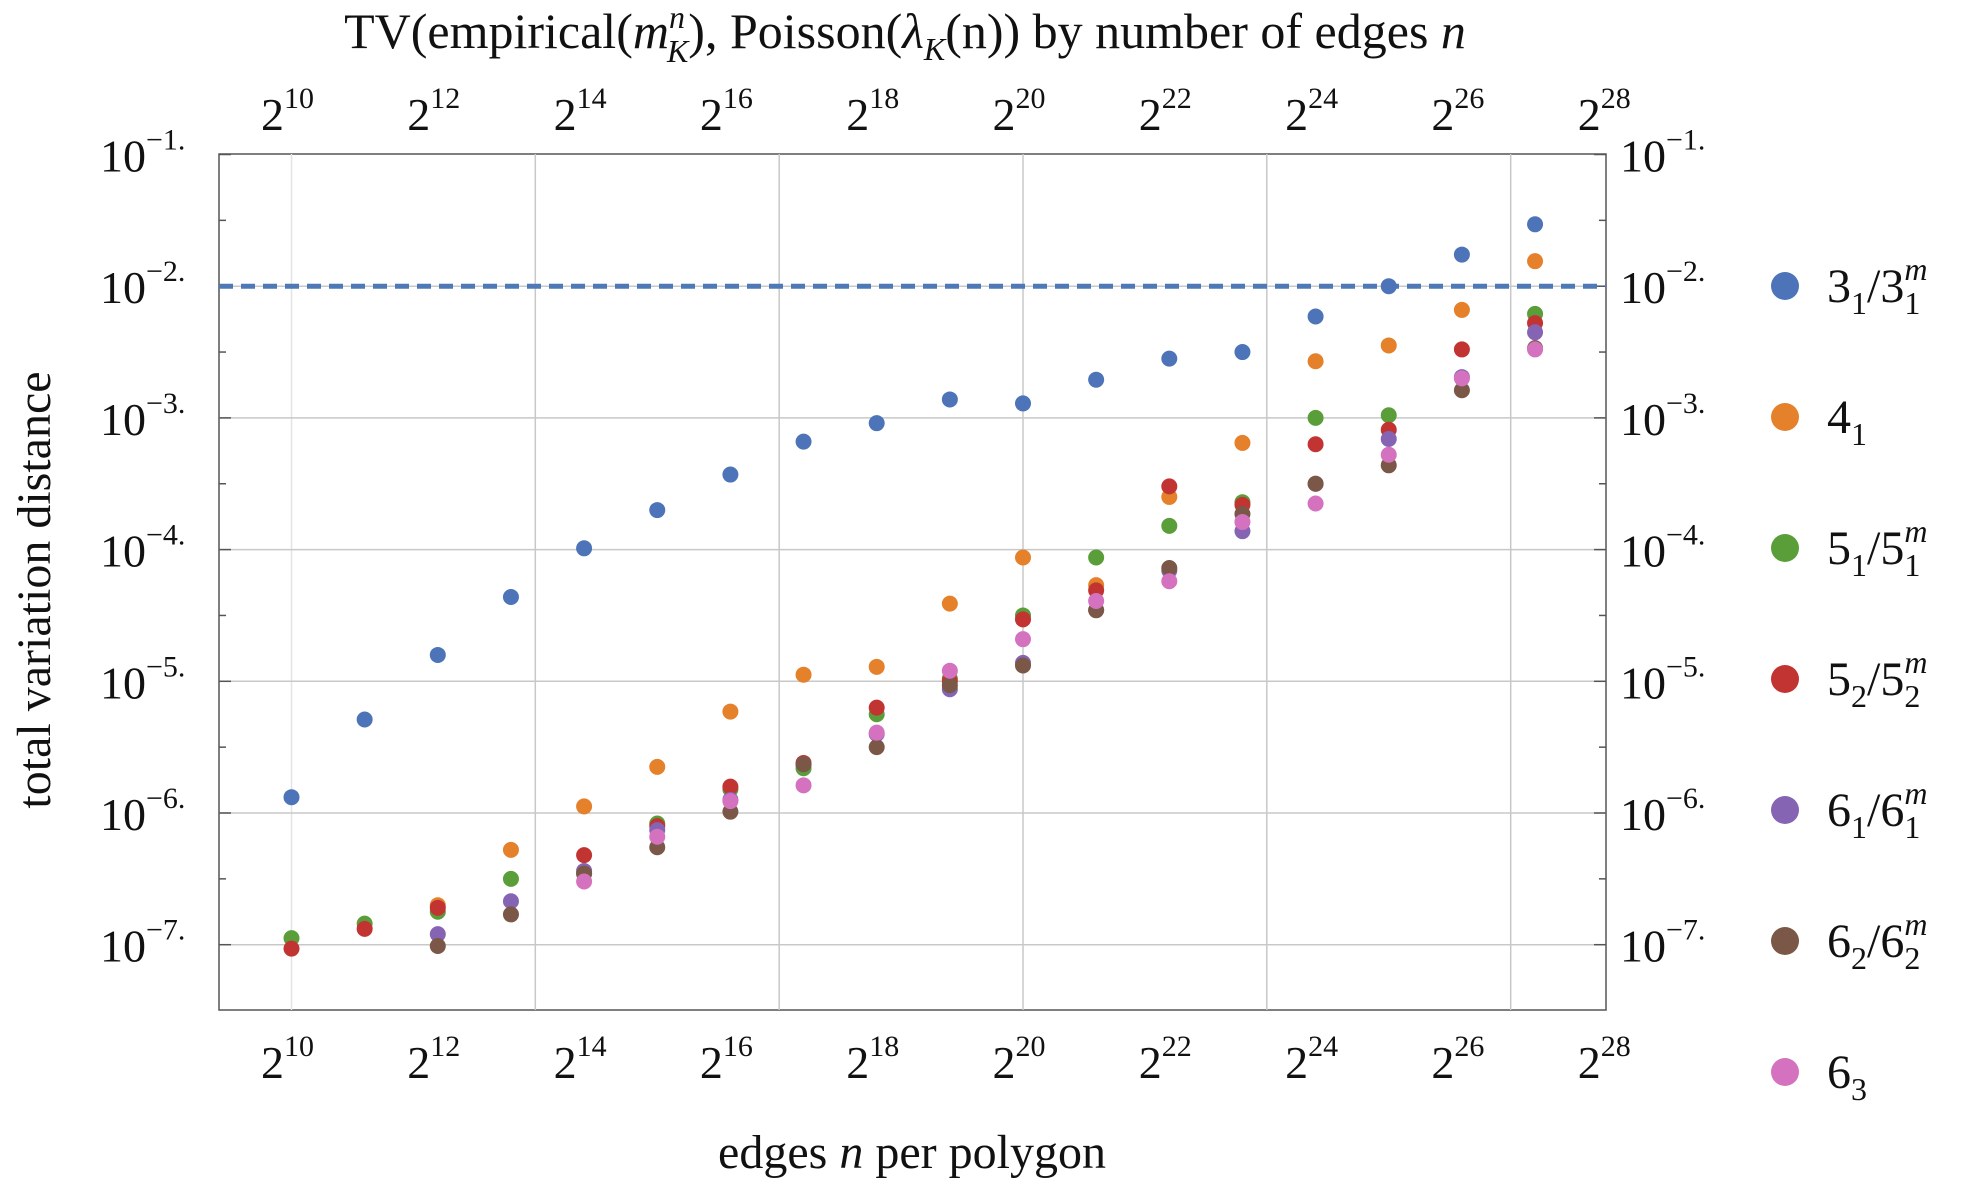  What do you see at coordinates (1662, 679) in the screenshot?
I see `y-tick-label-right: 10−5.` at bounding box center [1662, 679].